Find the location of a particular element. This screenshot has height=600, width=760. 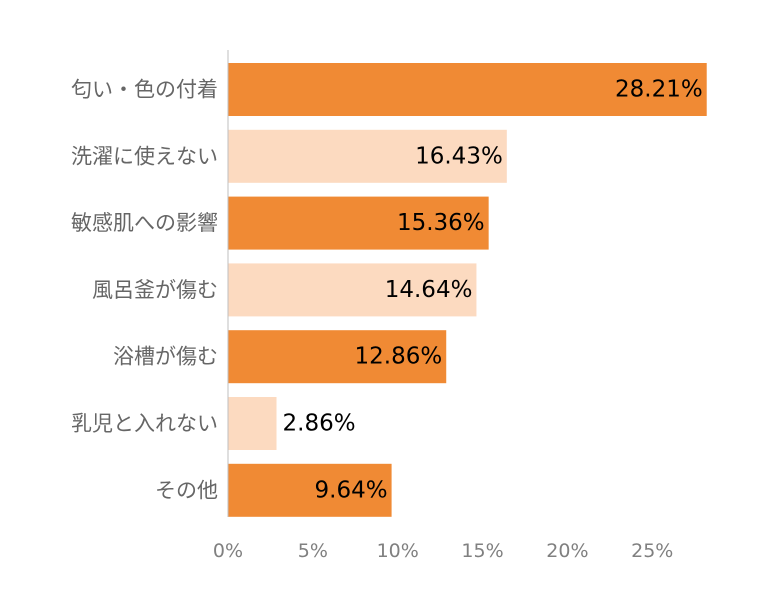

category-label-5: 浴槽が傷む is located at coordinates (165, 357).